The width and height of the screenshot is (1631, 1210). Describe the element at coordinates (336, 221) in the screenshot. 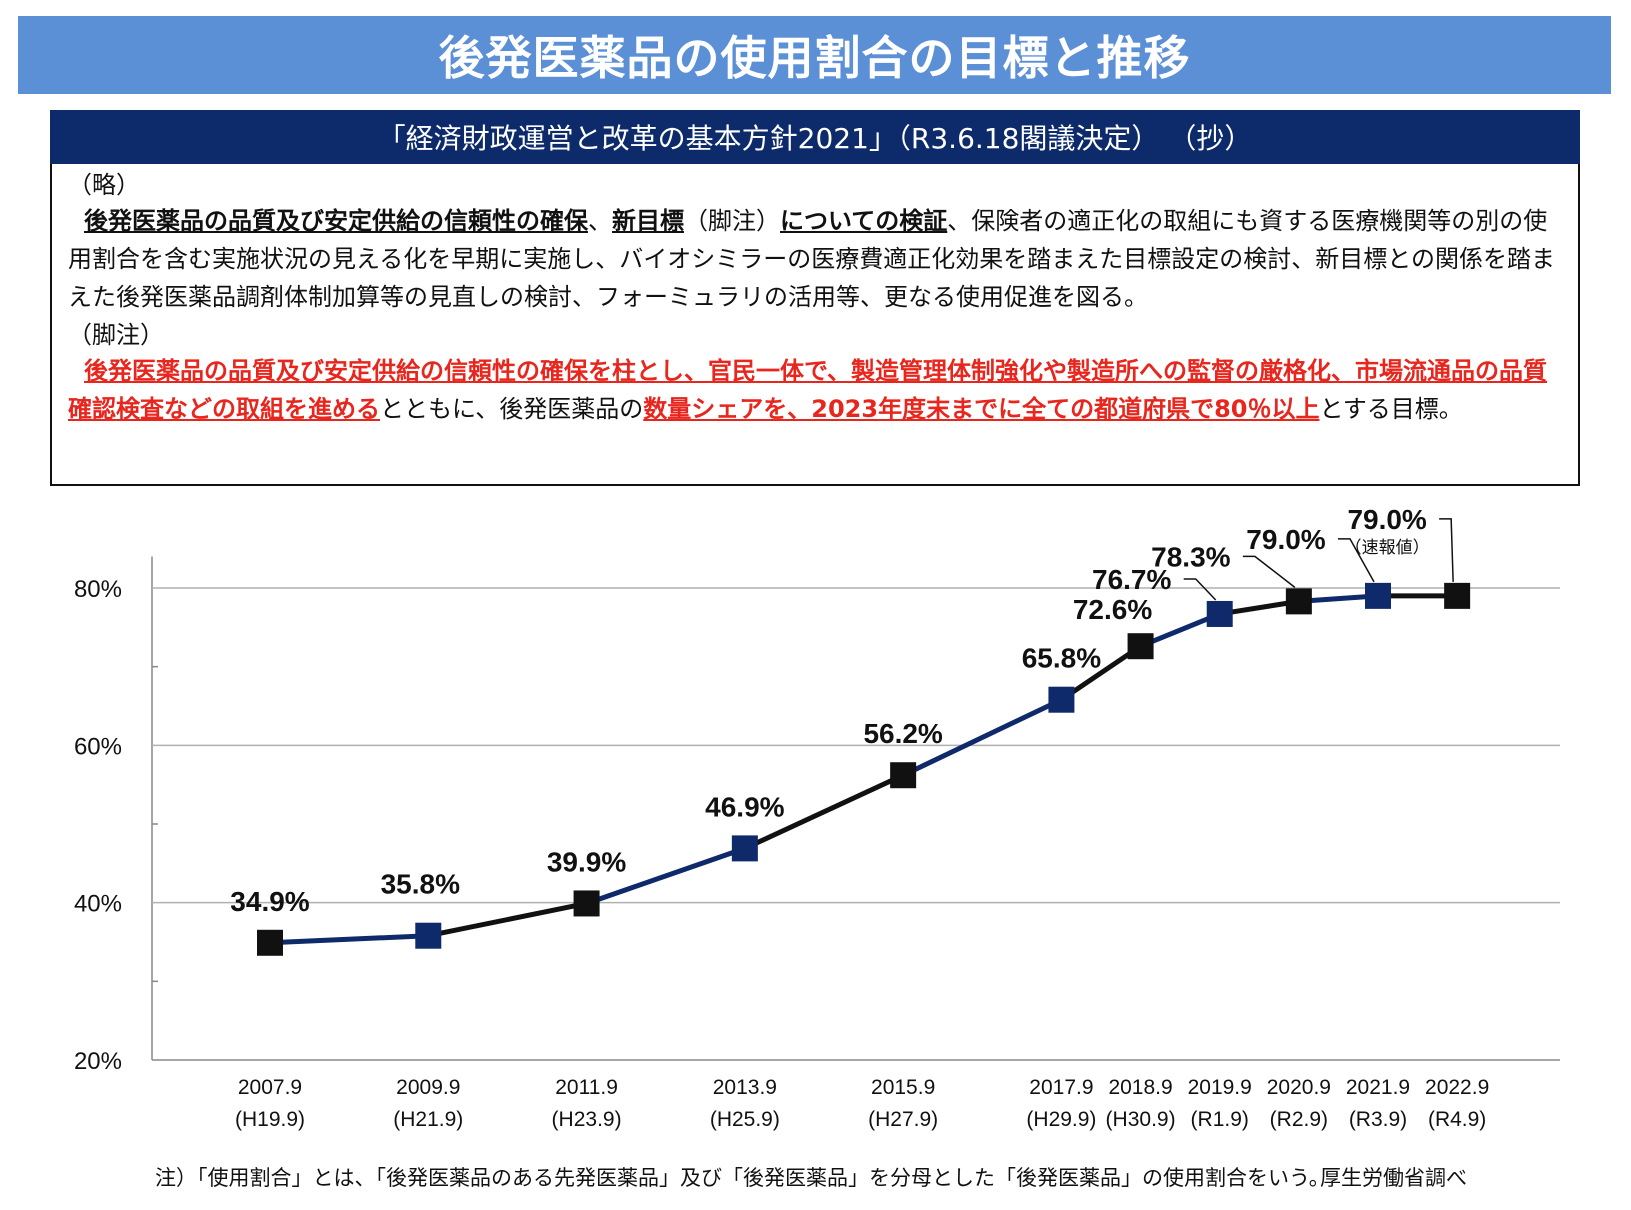

I see `policy-emphasis-quality: 後発医薬品の品質及び安定供給の信頼性の確保` at that location.